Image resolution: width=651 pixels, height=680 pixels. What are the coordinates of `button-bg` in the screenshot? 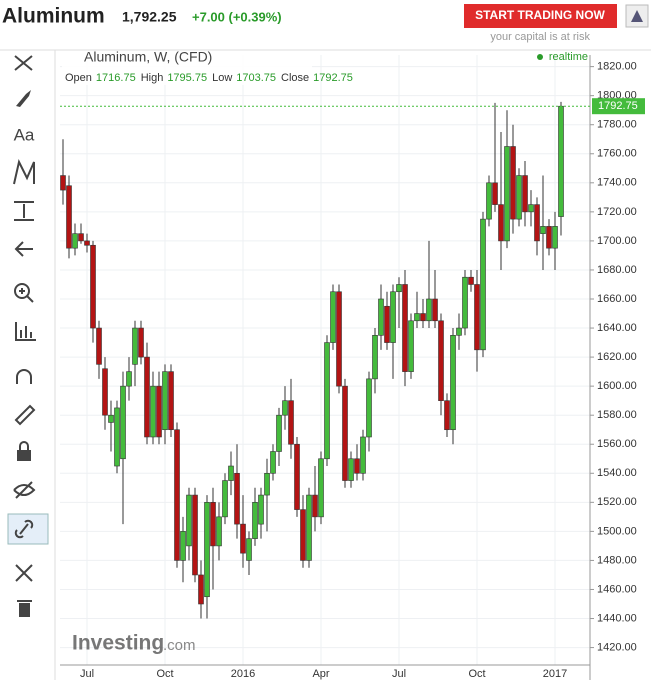 It's located at (540, 16).